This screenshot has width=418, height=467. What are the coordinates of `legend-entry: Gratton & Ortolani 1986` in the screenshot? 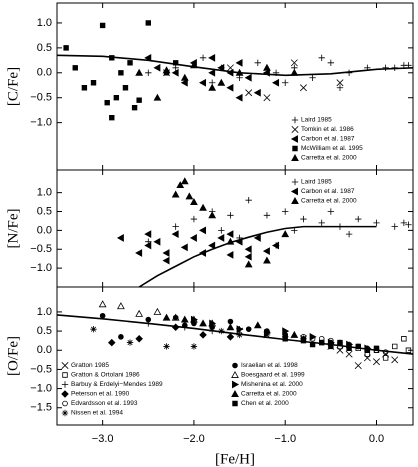 It's located at (101, 375).